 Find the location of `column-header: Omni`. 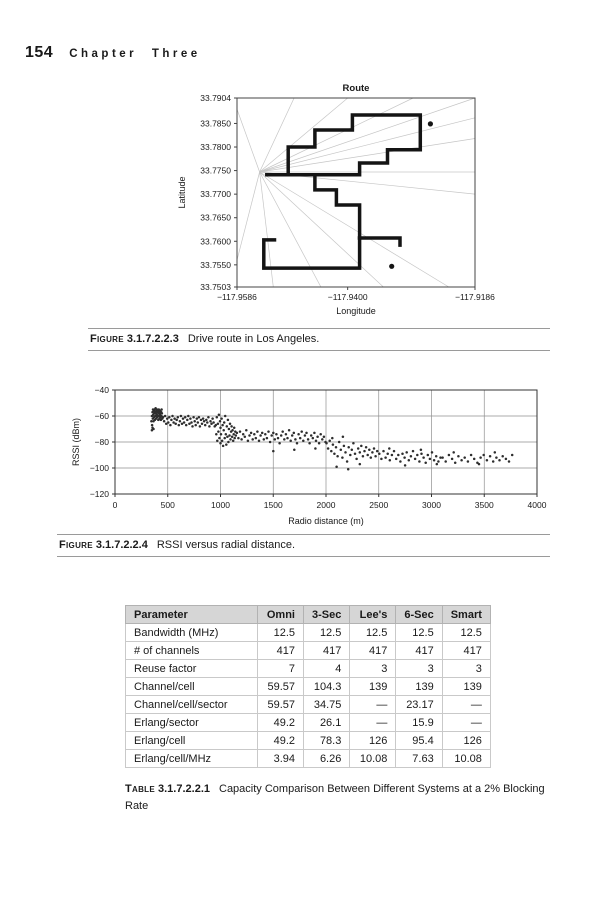

column-header: Omni is located at coordinates (280, 614).